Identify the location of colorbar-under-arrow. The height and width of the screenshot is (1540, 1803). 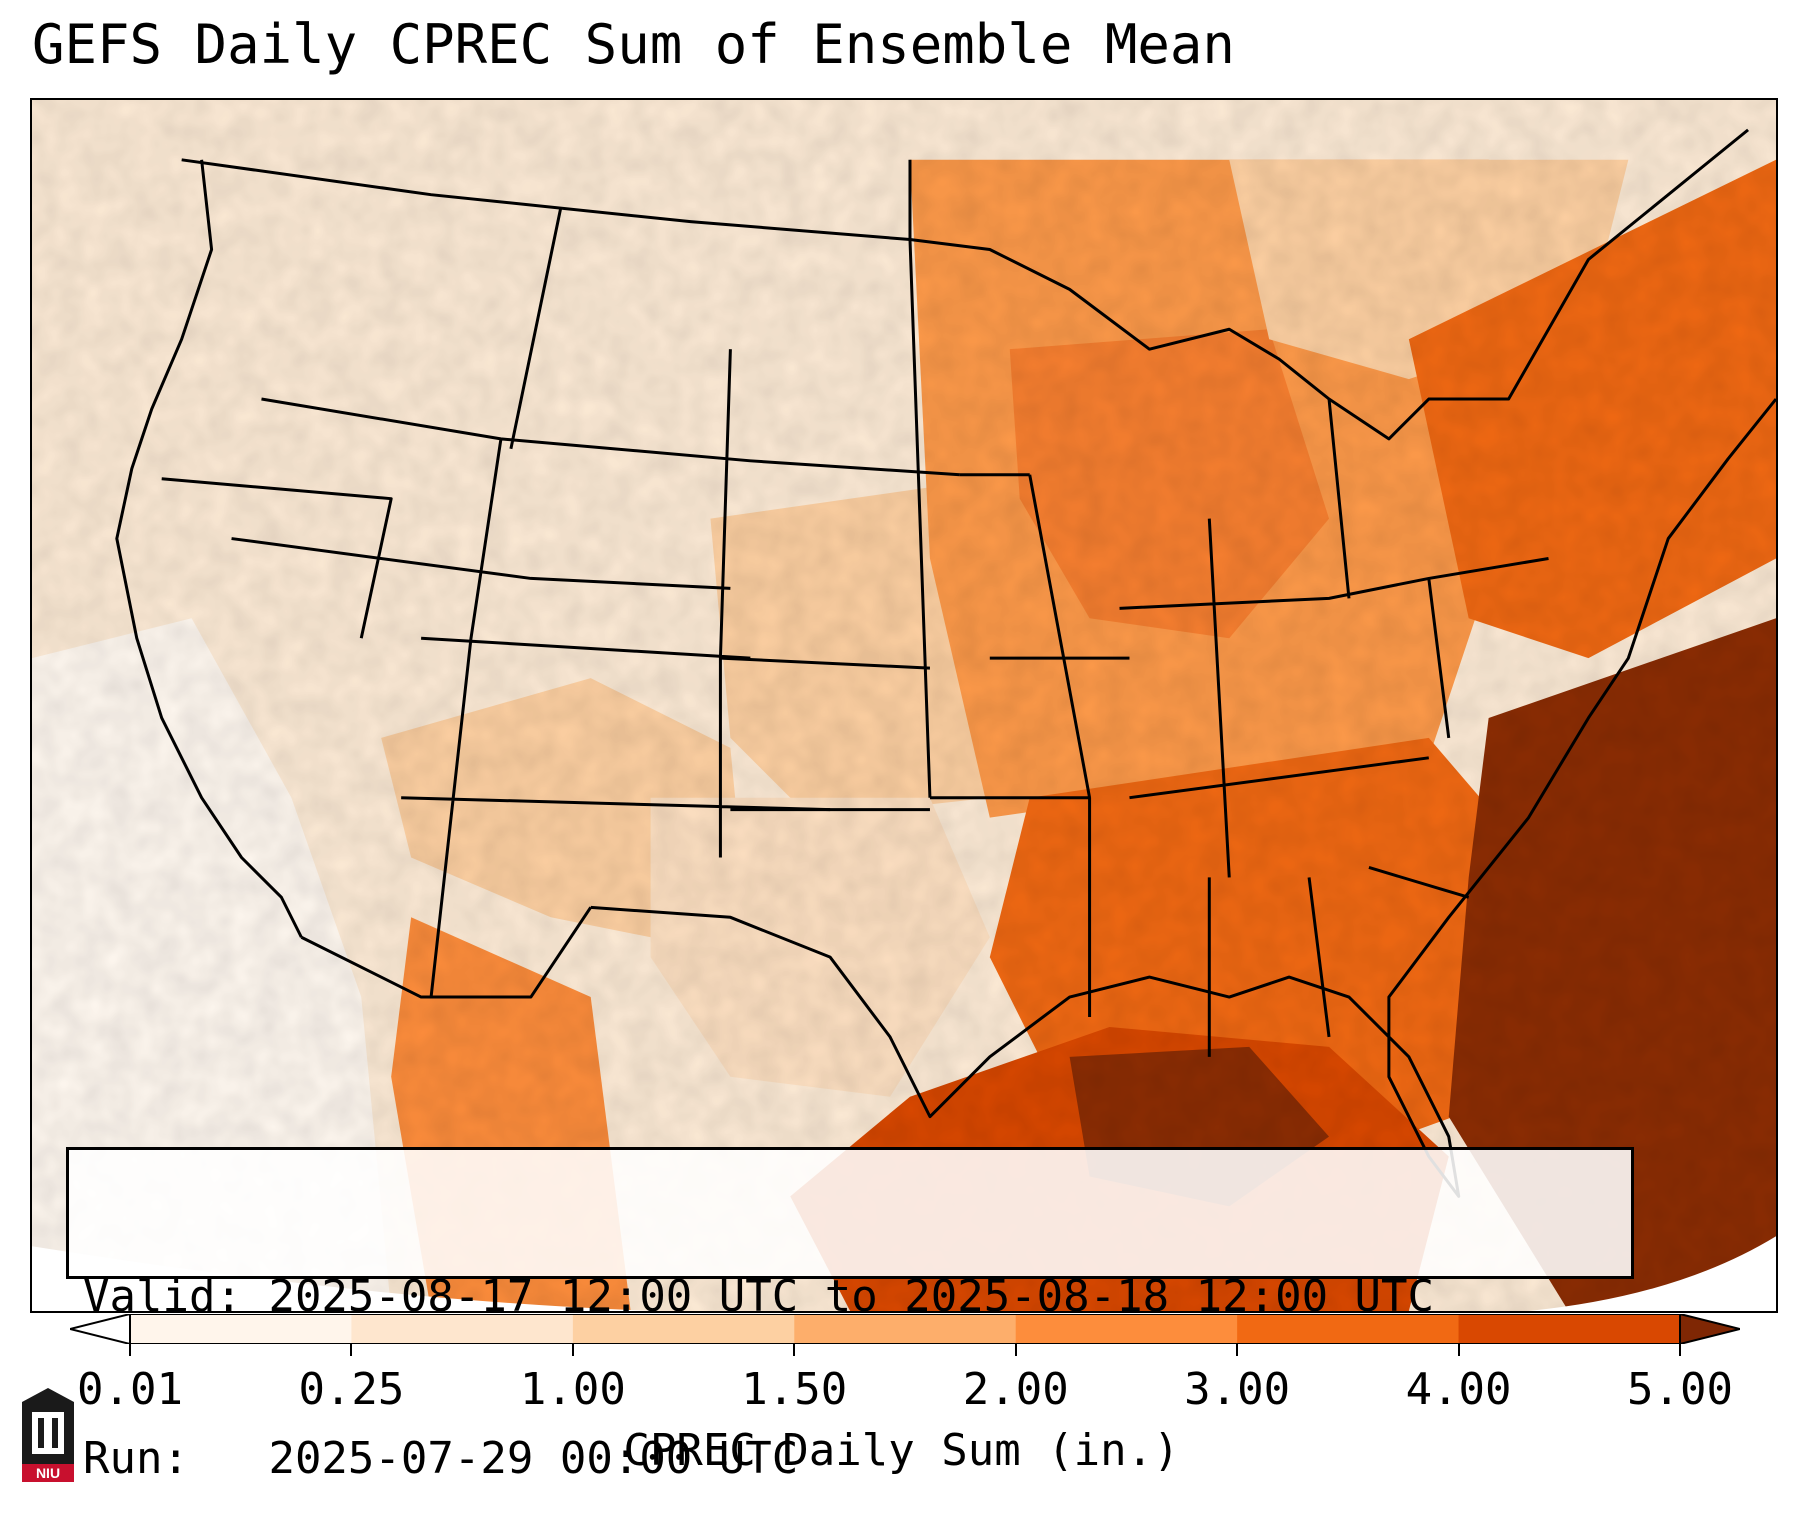
(100, 1329).